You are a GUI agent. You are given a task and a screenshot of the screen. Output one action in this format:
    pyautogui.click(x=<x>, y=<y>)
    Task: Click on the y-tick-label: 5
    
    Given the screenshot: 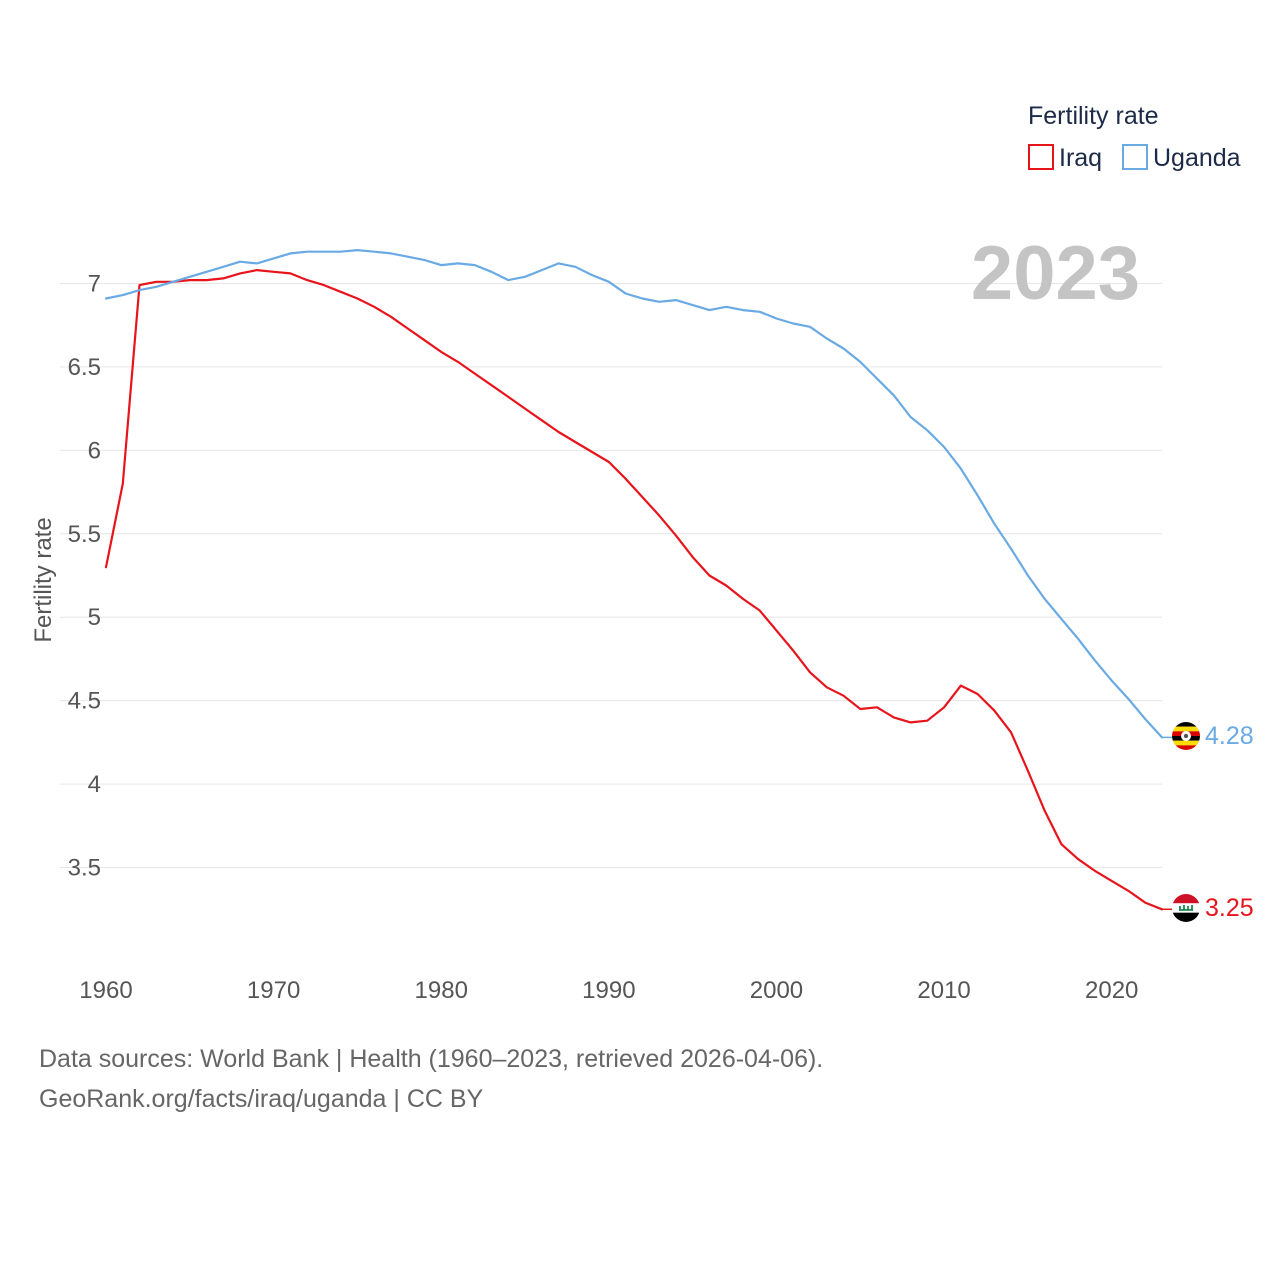 What is the action you would take?
    pyautogui.click(x=94, y=617)
    